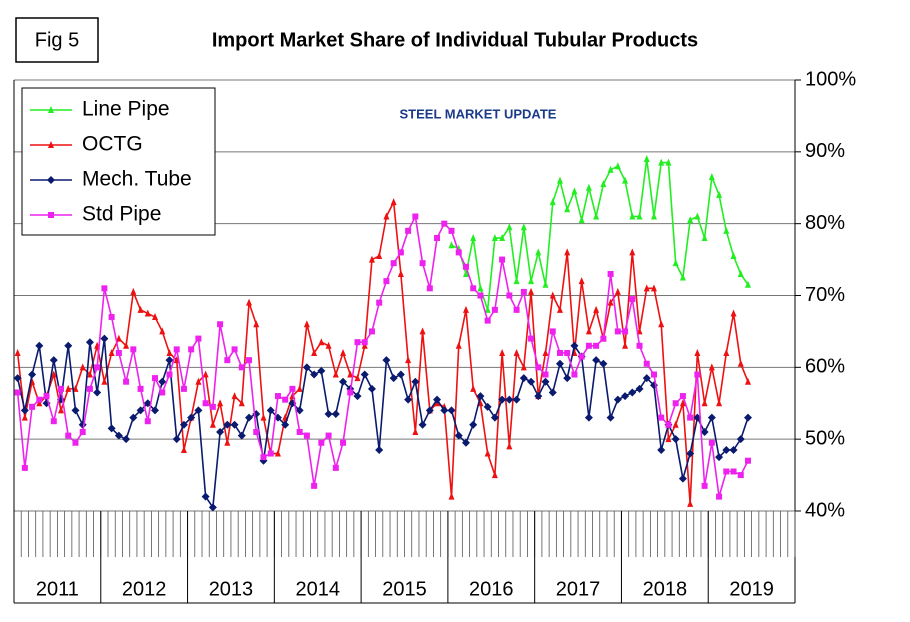 This screenshot has width=910, height=622. I want to click on x-group-label: 2013, so click(231, 589).